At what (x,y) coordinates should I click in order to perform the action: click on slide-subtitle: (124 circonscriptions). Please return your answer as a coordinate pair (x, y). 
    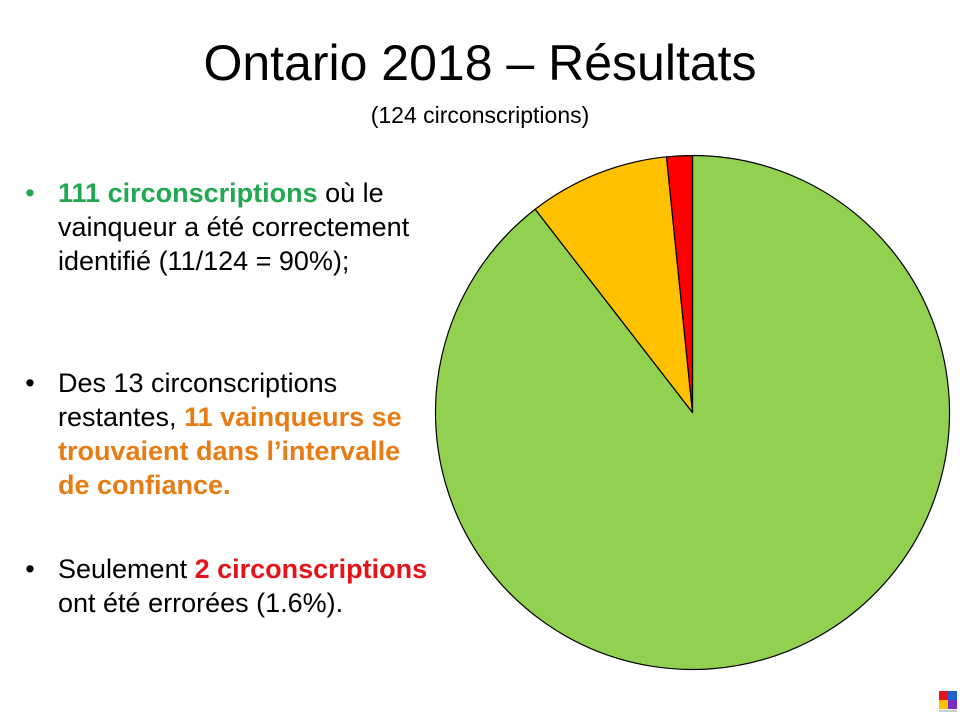
    Looking at the image, I should click on (480, 115).